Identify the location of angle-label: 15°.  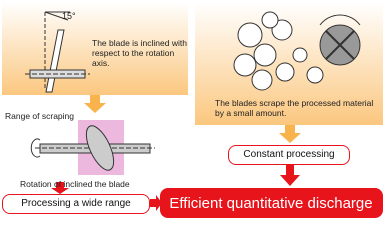
(69, 16).